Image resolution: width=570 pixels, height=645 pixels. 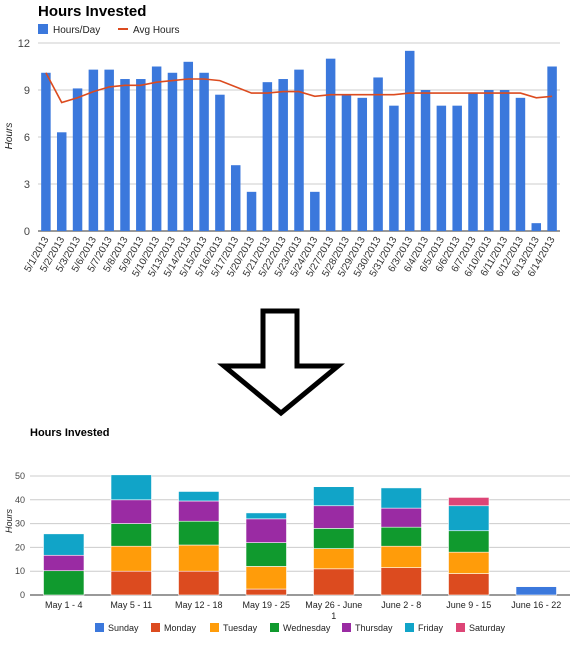 I want to click on chart2-legend-swatch-saturday, so click(x=460, y=627).